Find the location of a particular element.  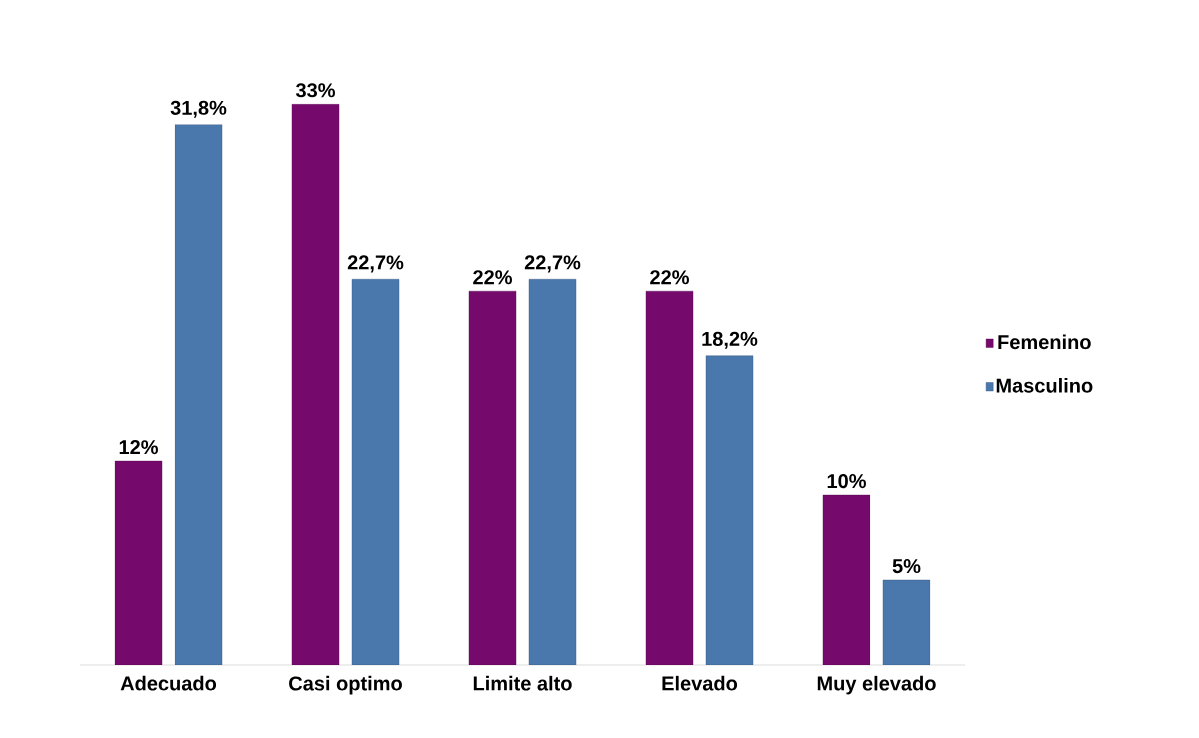

data-label: 18,2% is located at coordinates (730, 340).